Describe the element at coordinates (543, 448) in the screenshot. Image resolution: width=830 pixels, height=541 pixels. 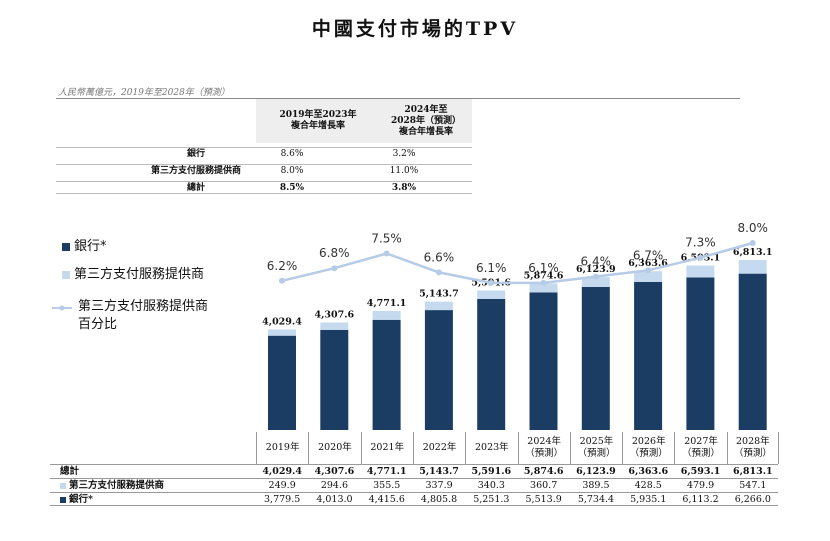
I see `table-column-header: 2024年 （預測）` at that location.